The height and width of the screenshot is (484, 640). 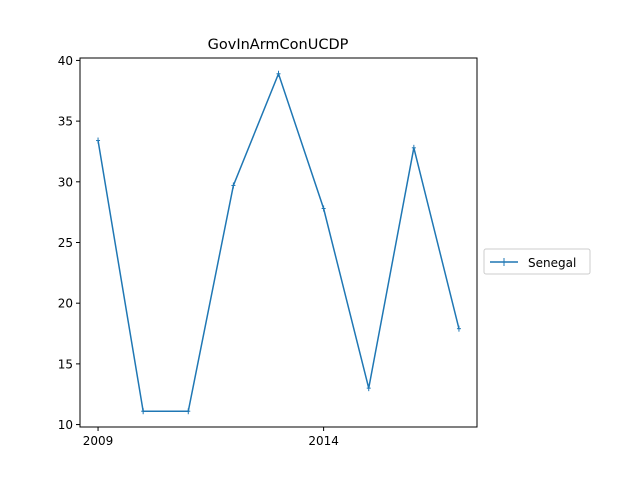 I want to click on y-tick-label-20: 20, so click(x=65, y=304).